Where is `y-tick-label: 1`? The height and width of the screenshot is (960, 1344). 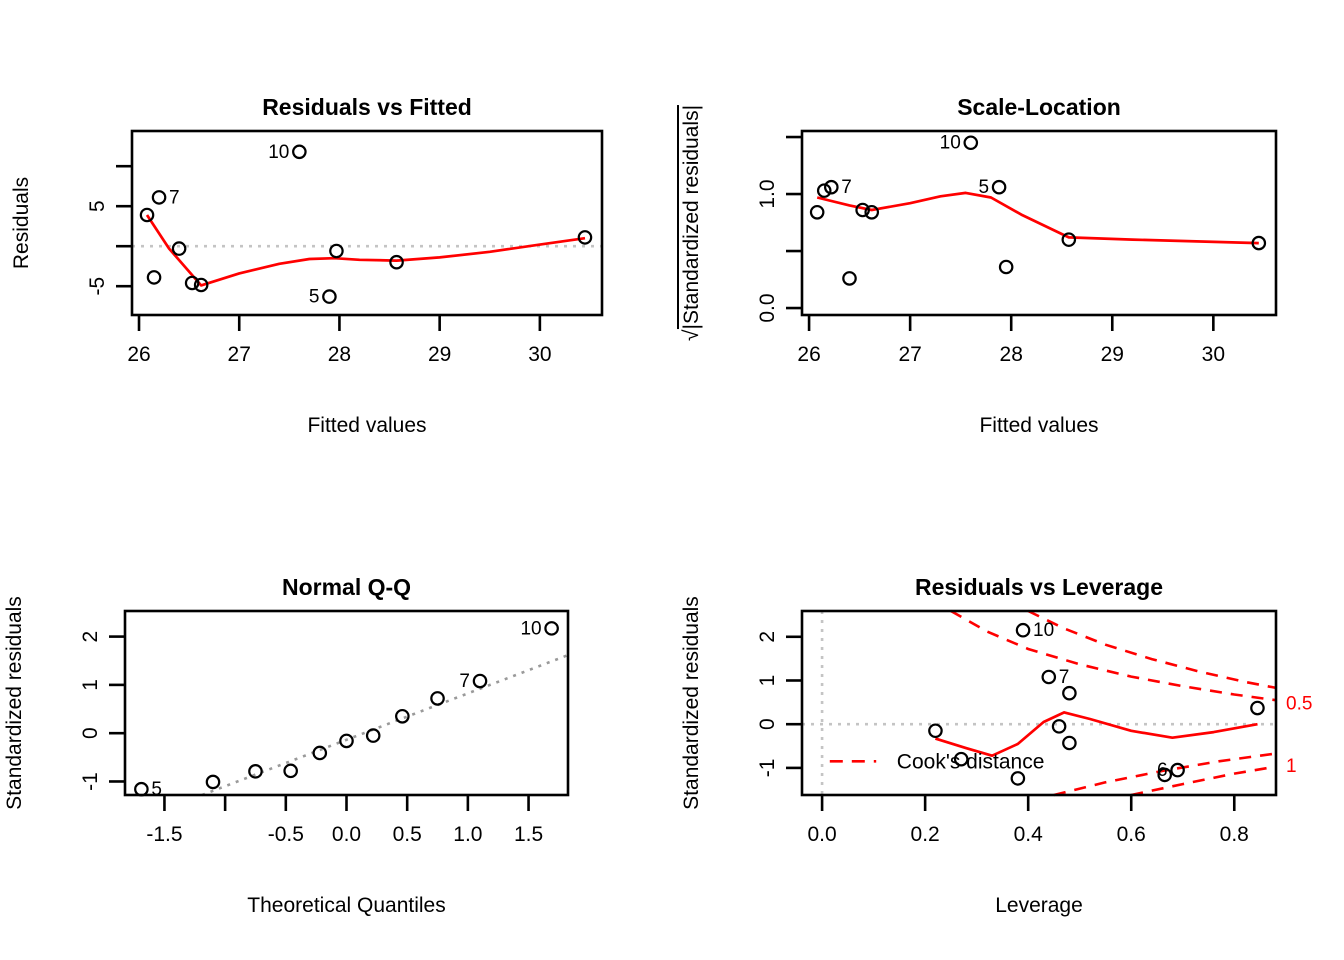 y-tick-label: 1 is located at coordinates (90, 685).